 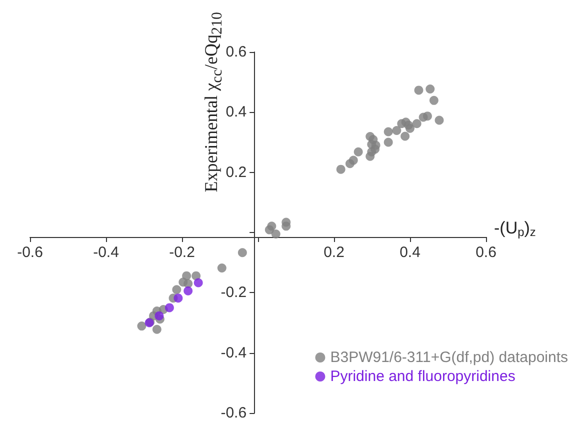 I want to click on y-tick-label: -0.6, so click(x=233, y=413).